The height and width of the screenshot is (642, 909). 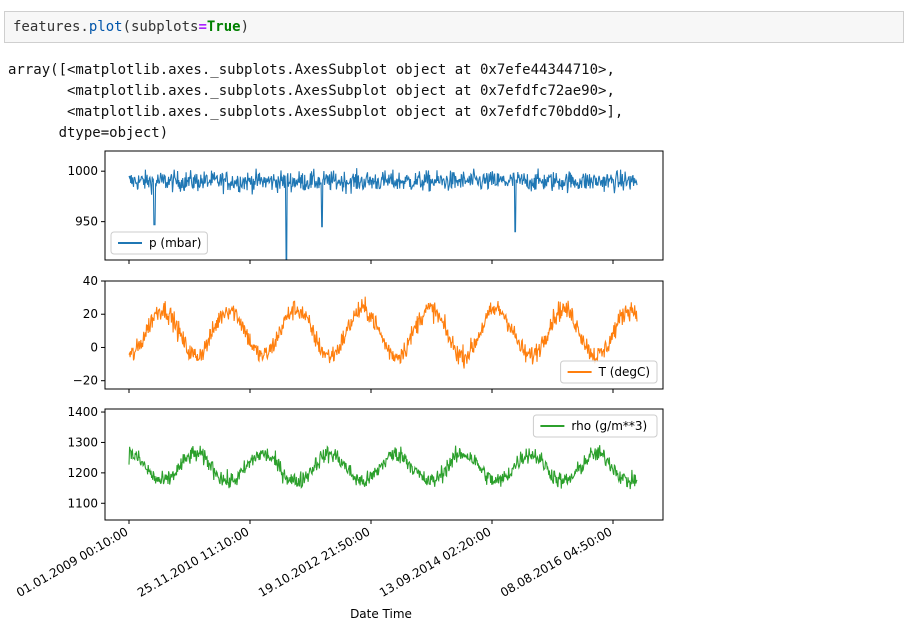 What do you see at coordinates (82, 503) in the screenshot?
I see `y-tick-label: 1100` at bounding box center [82, 503].